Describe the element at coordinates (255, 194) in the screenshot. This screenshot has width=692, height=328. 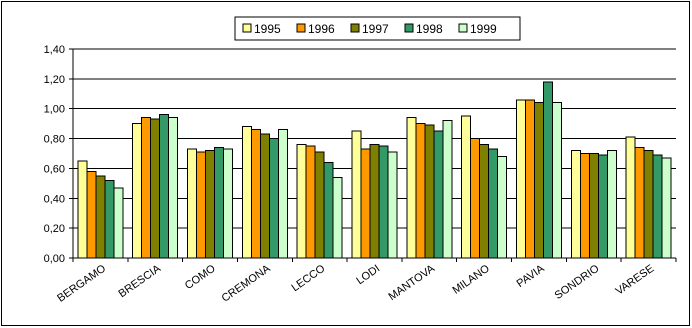
I see `bar-1996-cremona` at that location.